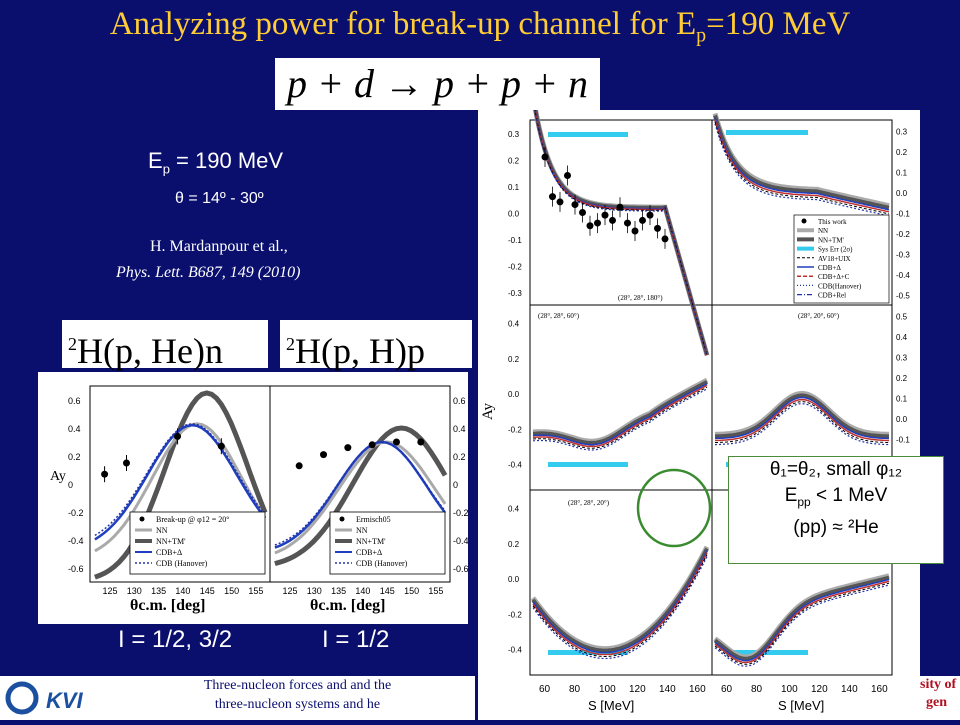 The width and height of the screenshot is (960, 725). What do you see at coordinates (515, 465) in the screenshot?
I see `ytick-label: -0.4` at bounding box center [515, 465].